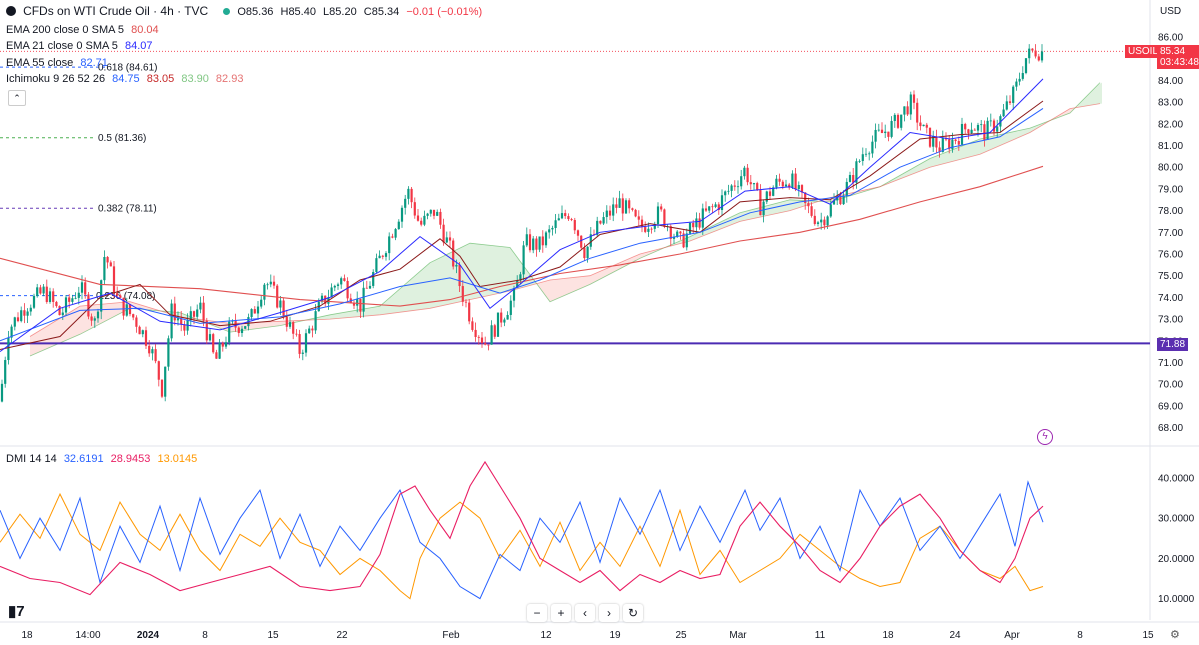 Image resolution: width=1199 pixels, height=645 pixels. What do you see at coordinates (84, 30) in the screenshot?
I see `indicator-ema200: EMA 200 close 0 SMA 5 80.04` at bounding box center [84, 30].